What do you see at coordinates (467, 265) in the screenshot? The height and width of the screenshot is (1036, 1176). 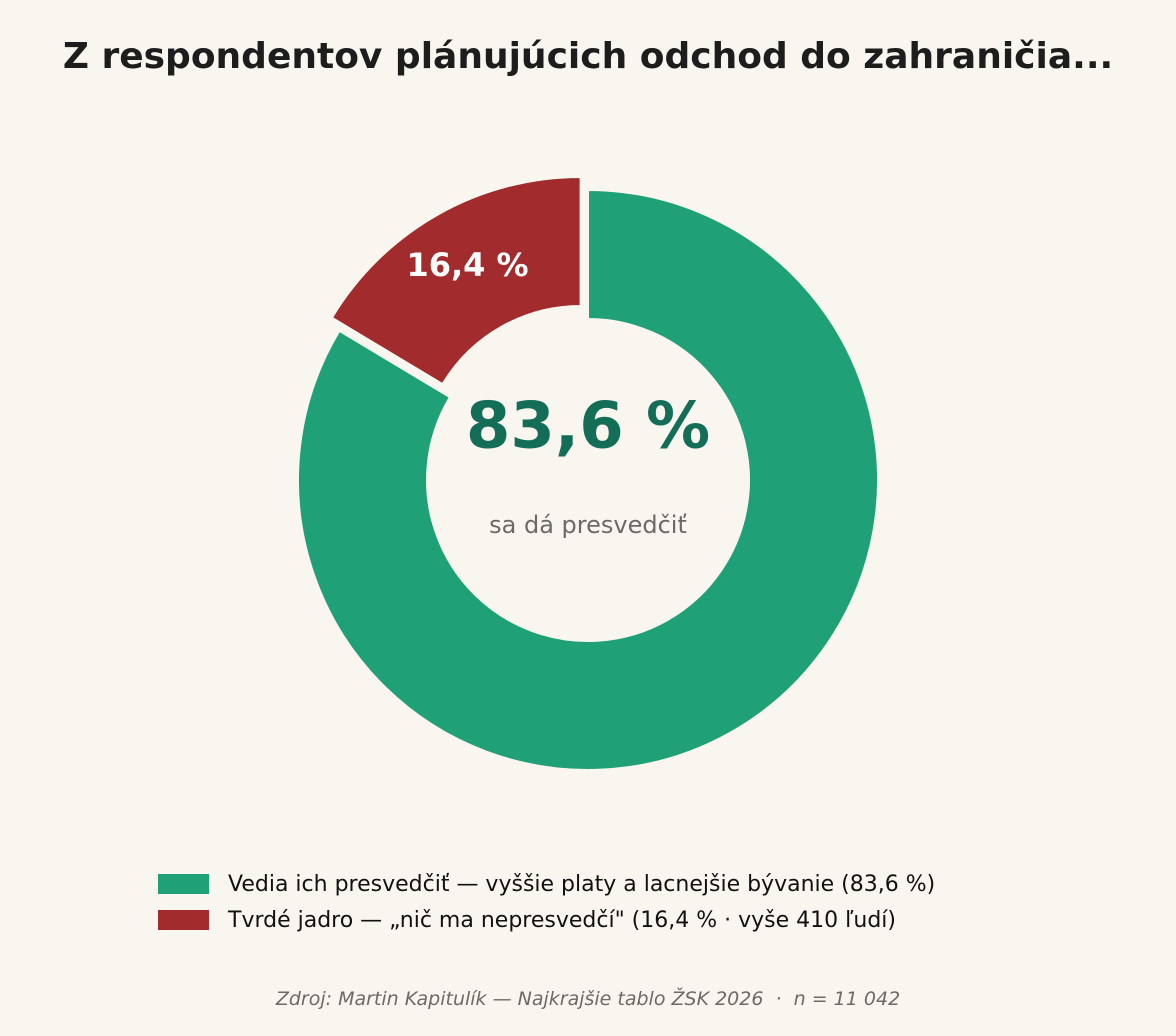 I see `slice-data-label-1: 16,4 %` at bounding box center [467, 265].